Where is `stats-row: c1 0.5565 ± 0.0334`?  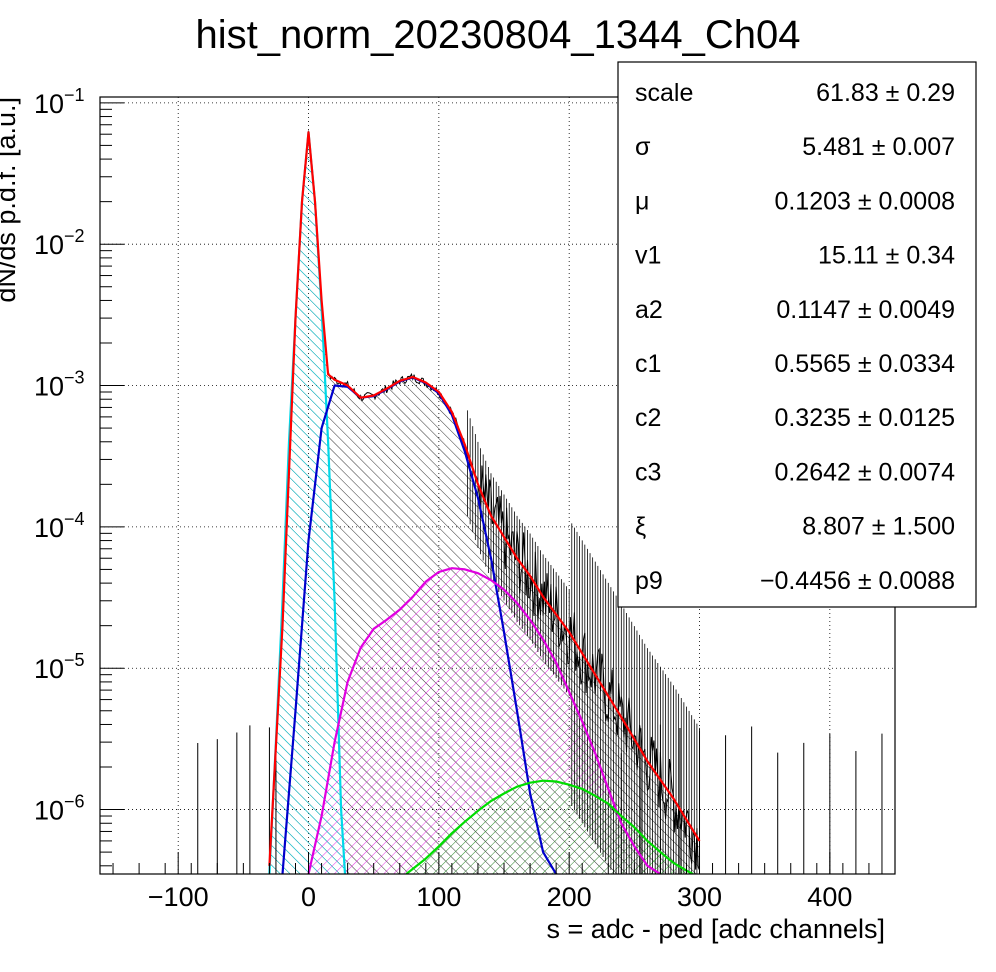
stats-row: c1 0.5565 ± 0.0334 is located at coordinates (795, 364).